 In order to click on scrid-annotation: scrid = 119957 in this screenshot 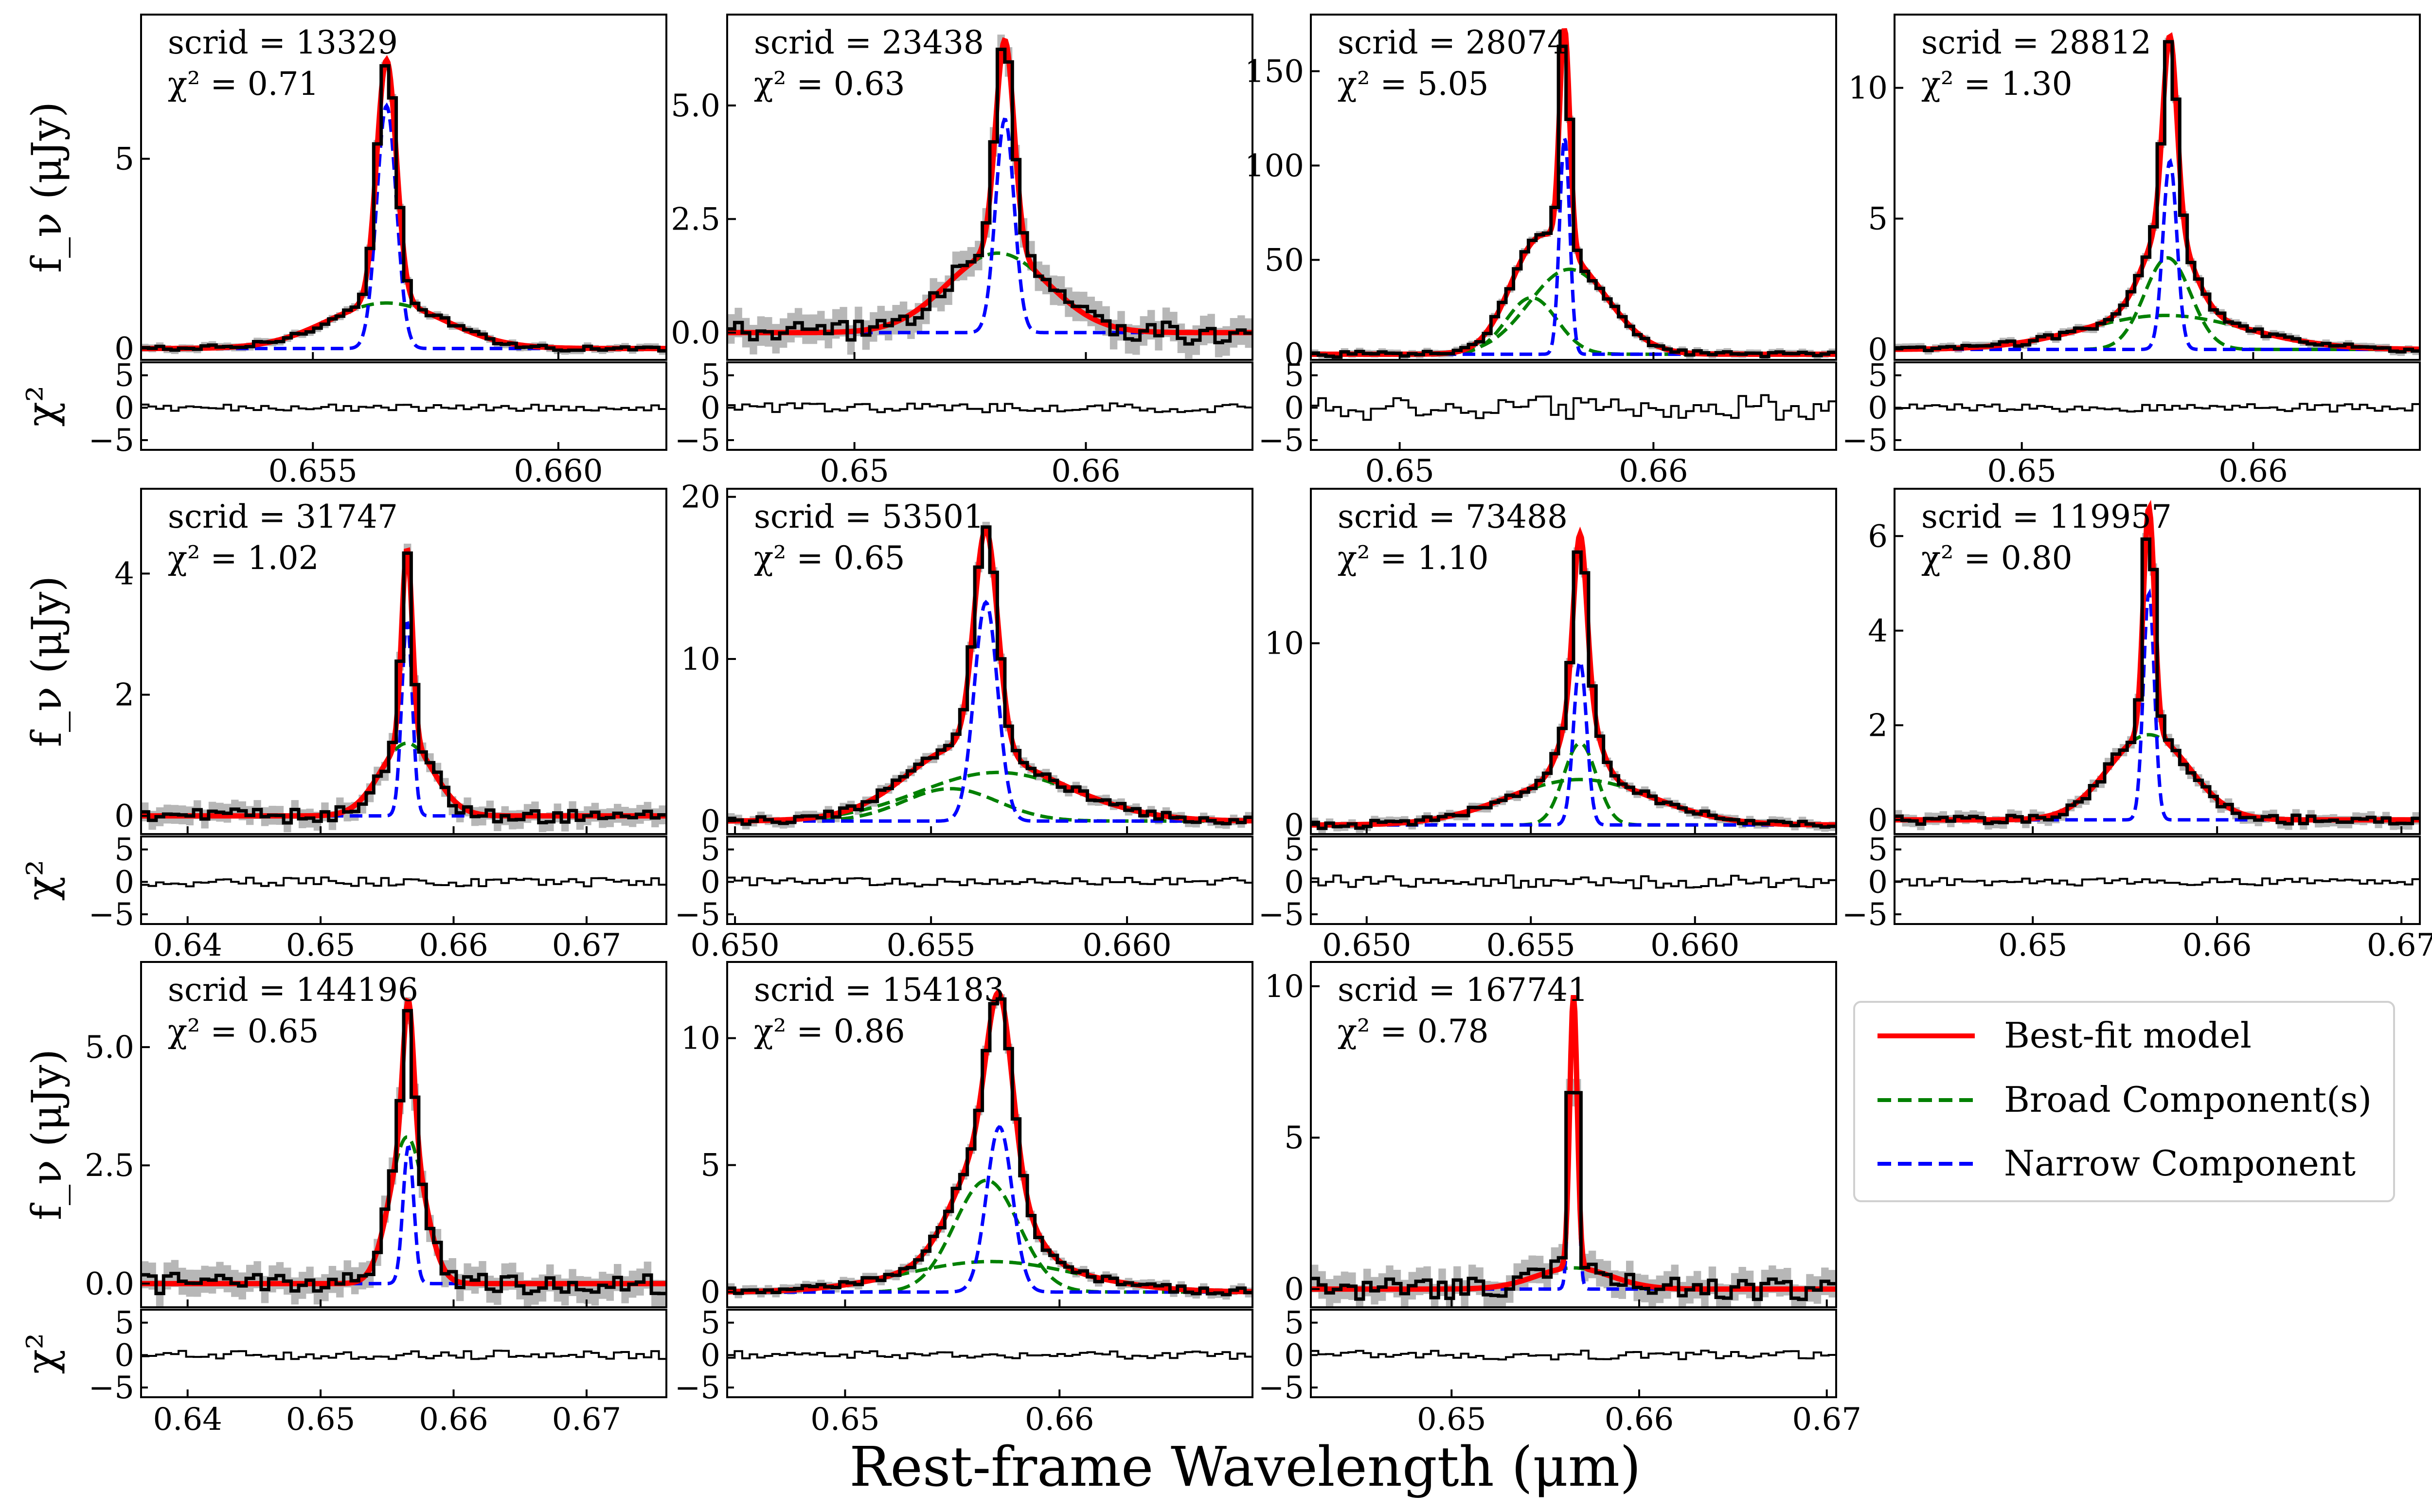, I will do `click(2046, 516)`.